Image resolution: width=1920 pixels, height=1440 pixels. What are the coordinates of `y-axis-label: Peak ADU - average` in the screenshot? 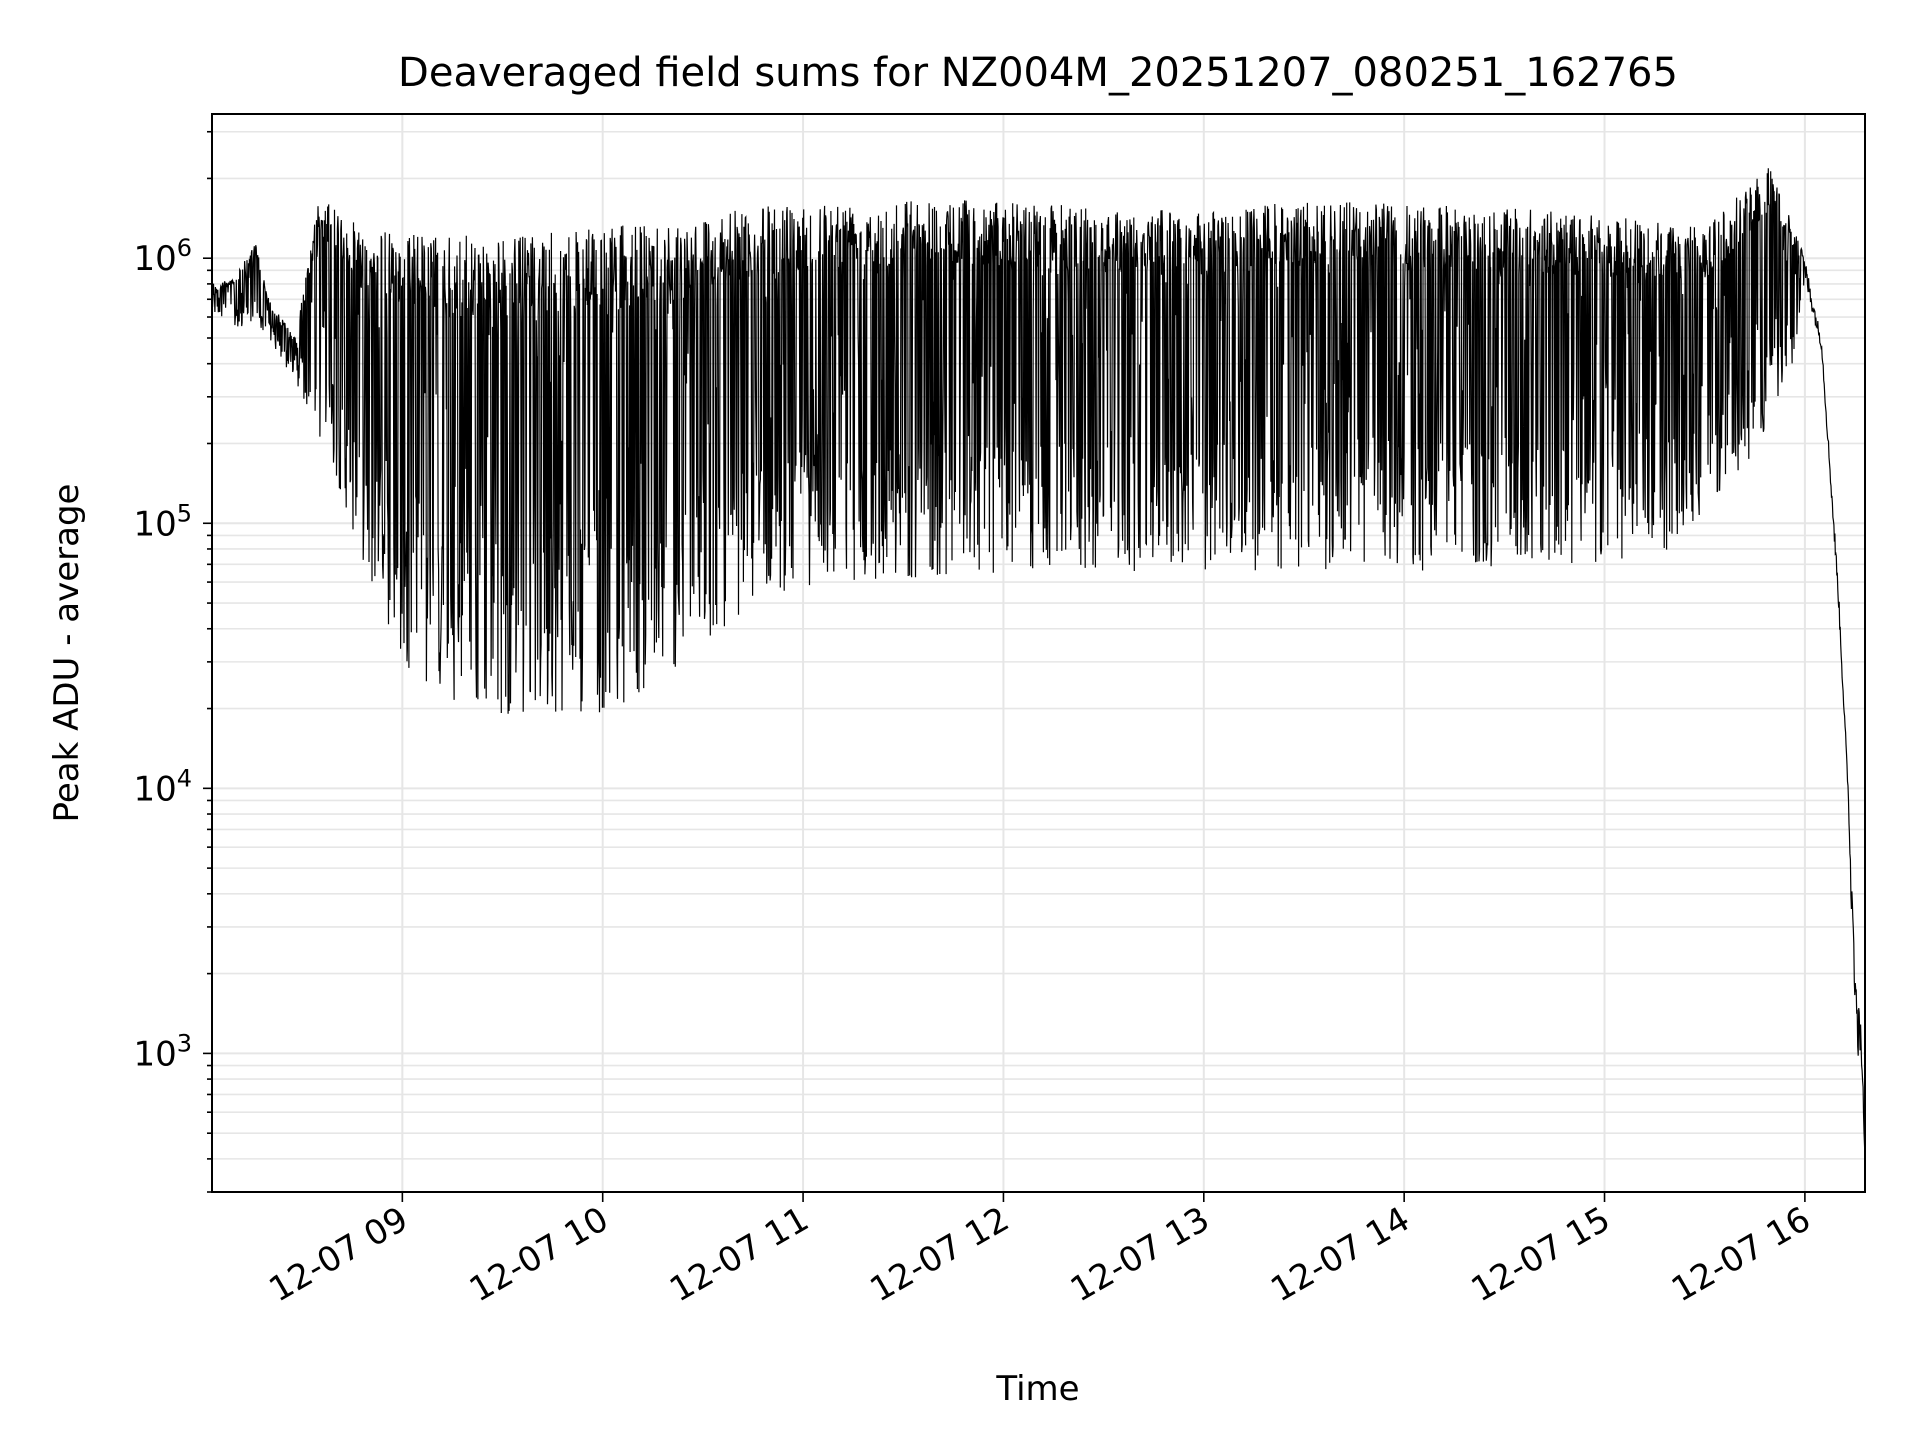 It's located at (67, 653).